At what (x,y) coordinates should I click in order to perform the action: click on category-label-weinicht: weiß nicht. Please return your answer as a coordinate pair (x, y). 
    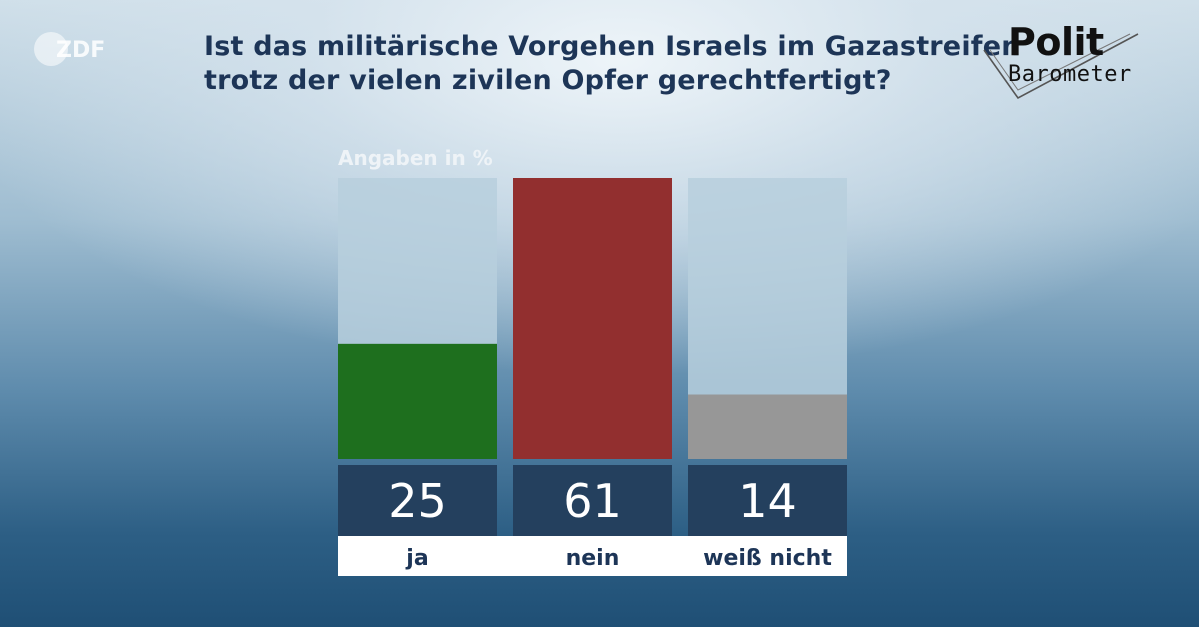
    Looking at the image, I should click on (767, 558).